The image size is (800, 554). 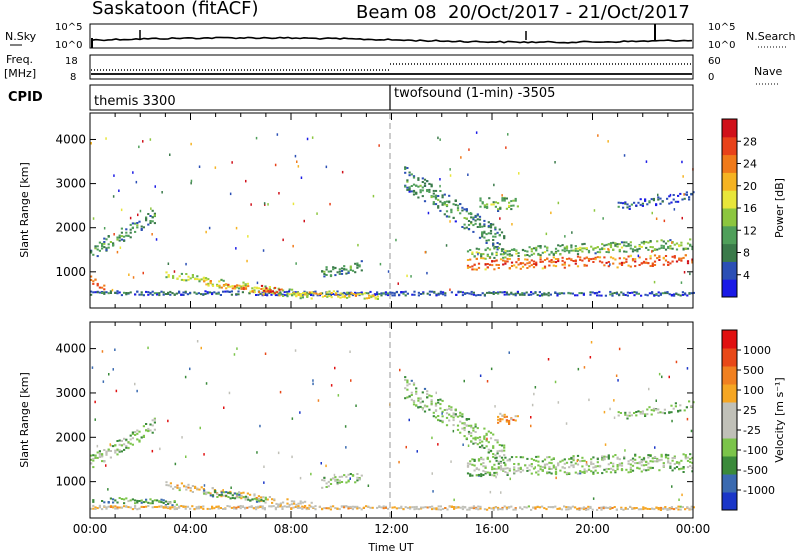 I want to click on power-colorbar-blocks, so click(x=729, y=208).